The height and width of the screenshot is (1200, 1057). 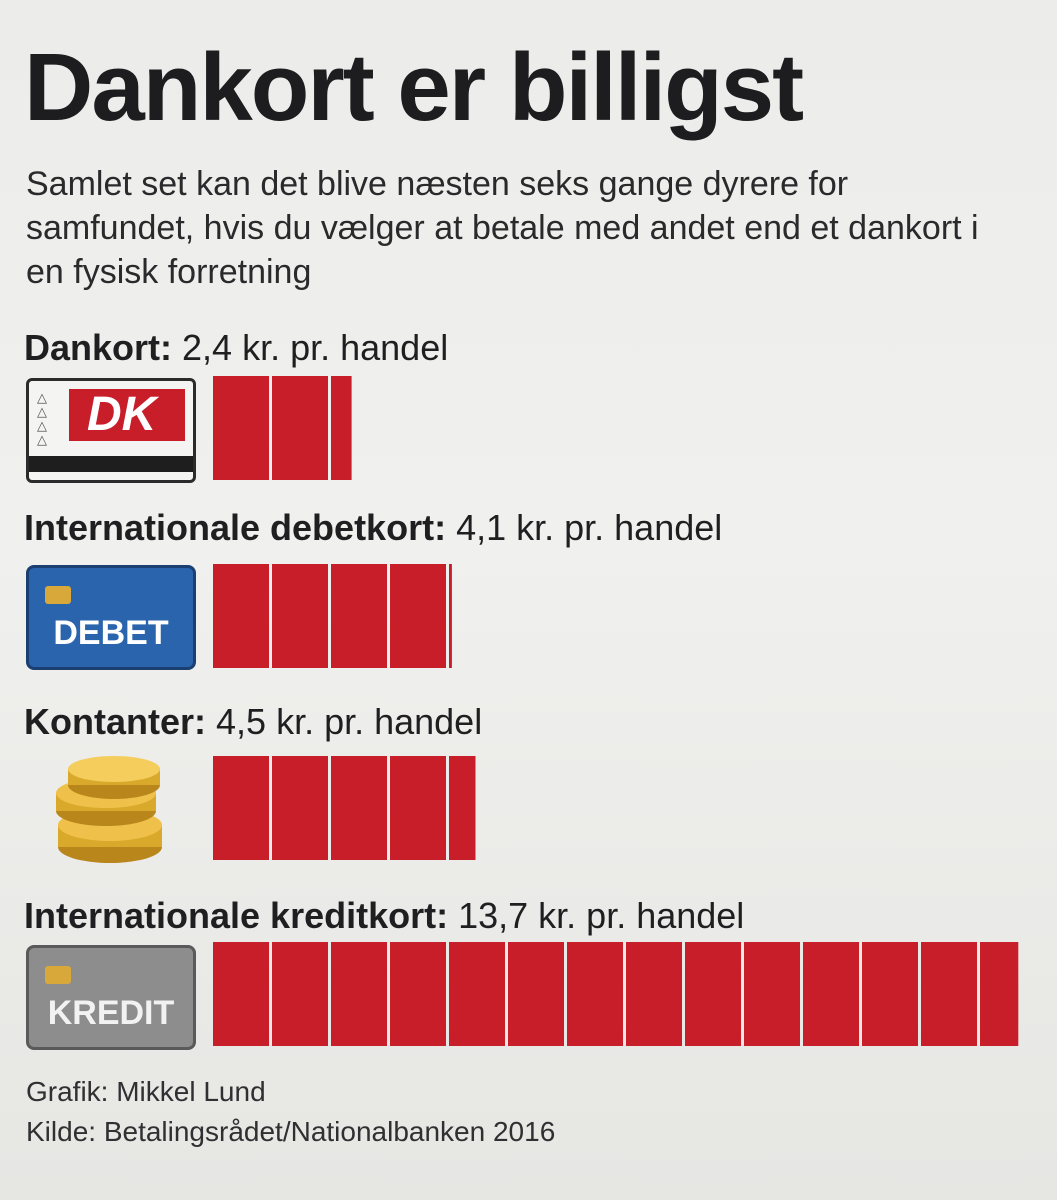 What do you see at coordinates (146, 1091) in the screenshot?
I see `graphic-credit: Grafik: Mikkel Lund` at bounding box center [146, 1091].